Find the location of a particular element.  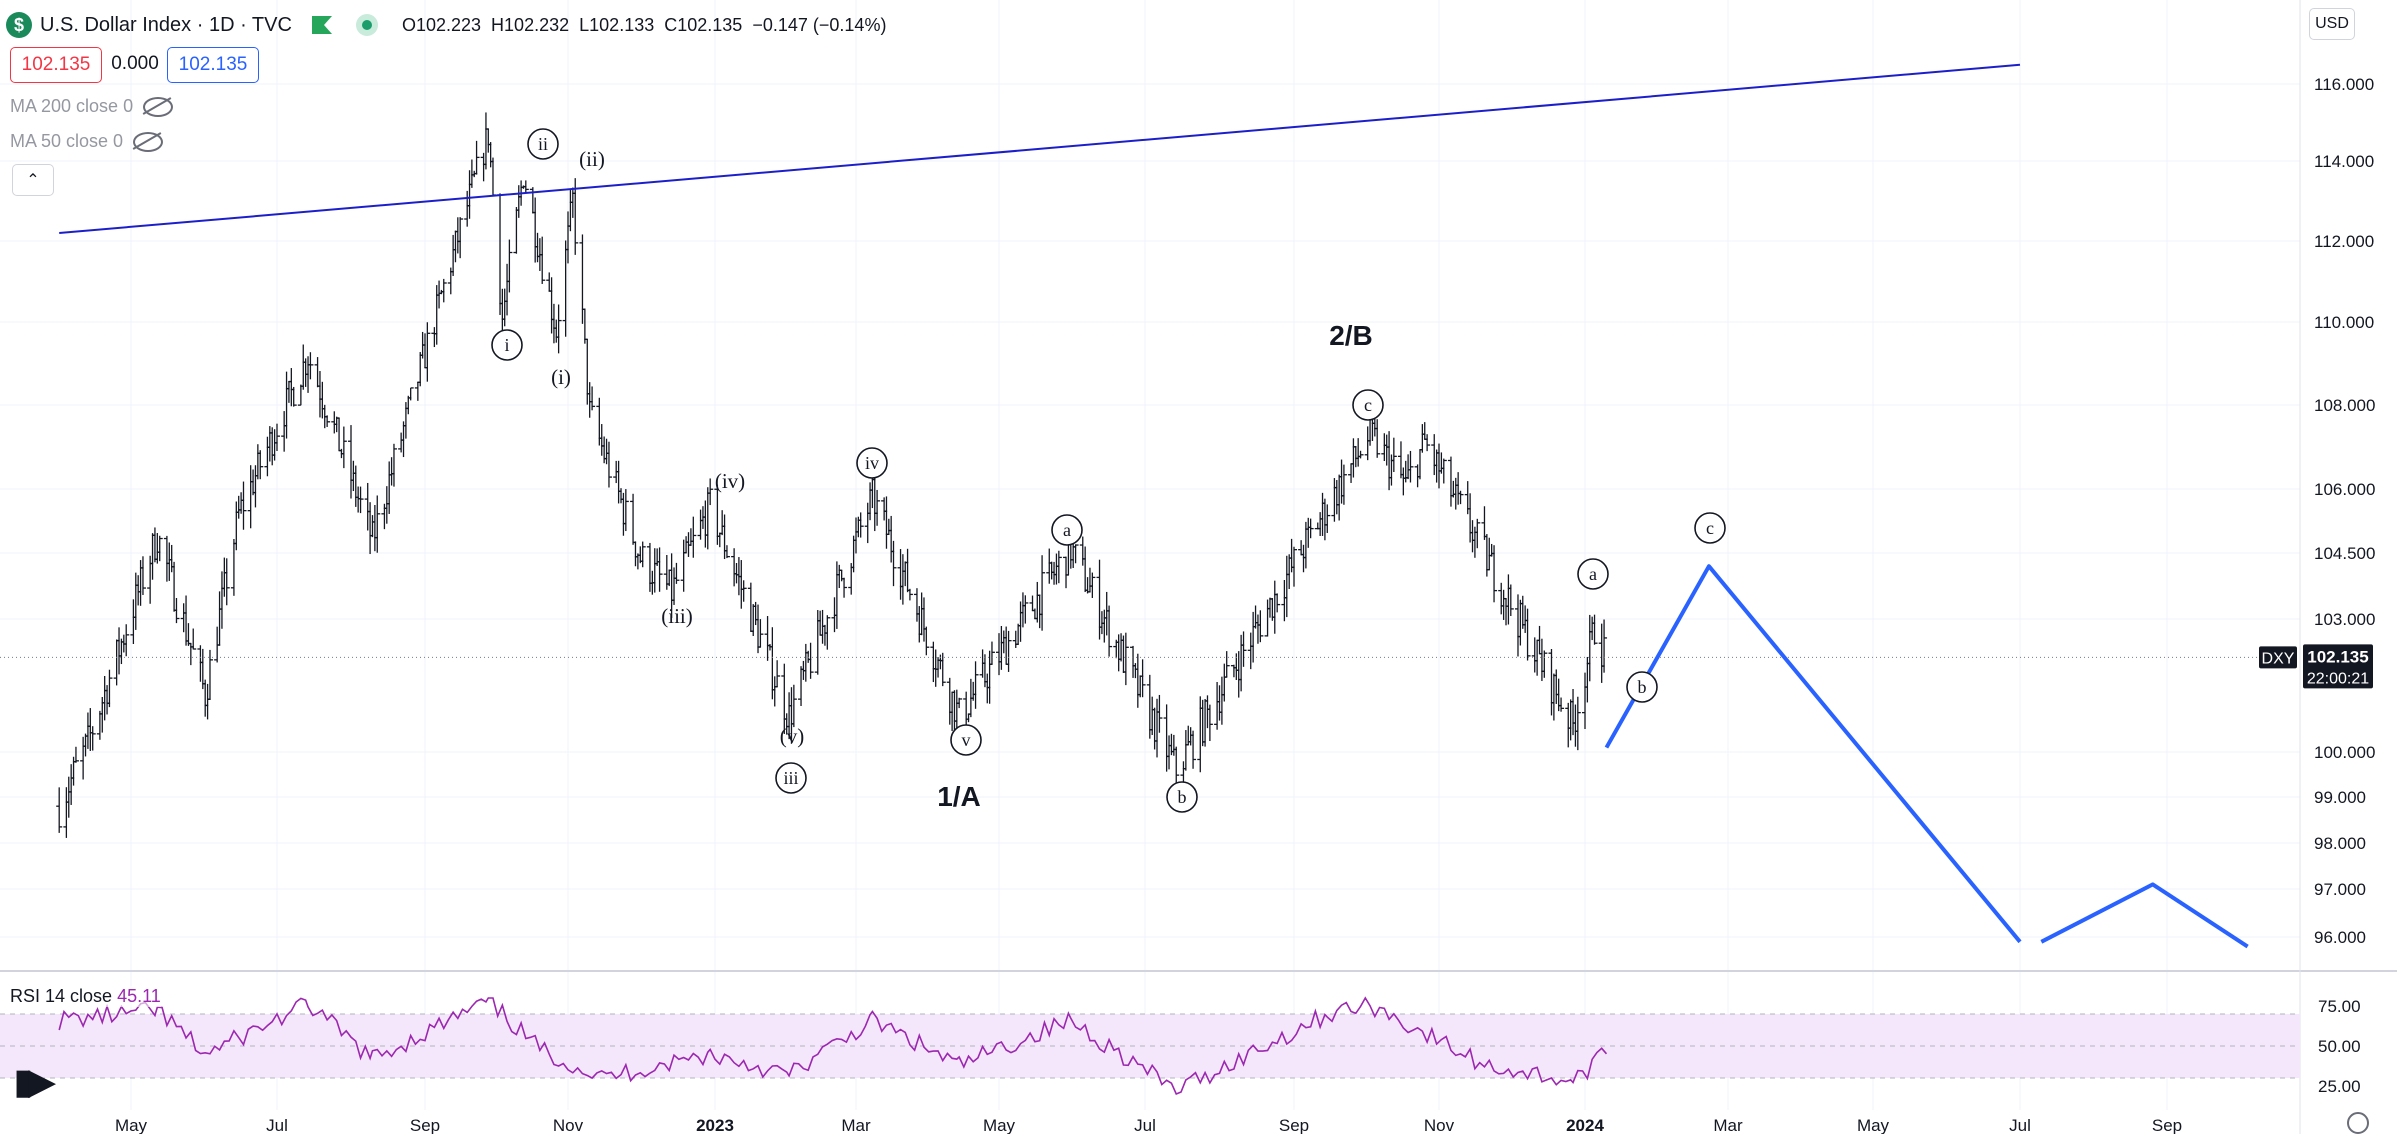

high-value: 102.232 is located at coordinates (537, 24).